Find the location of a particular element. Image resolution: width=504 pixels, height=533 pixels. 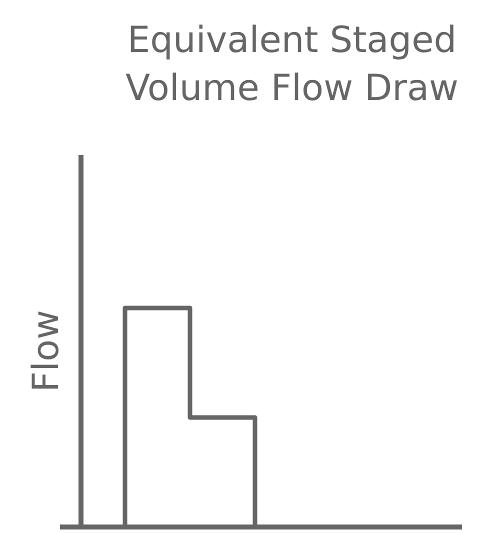

y-axis-title: Flow is located at coordinates (46, 351).